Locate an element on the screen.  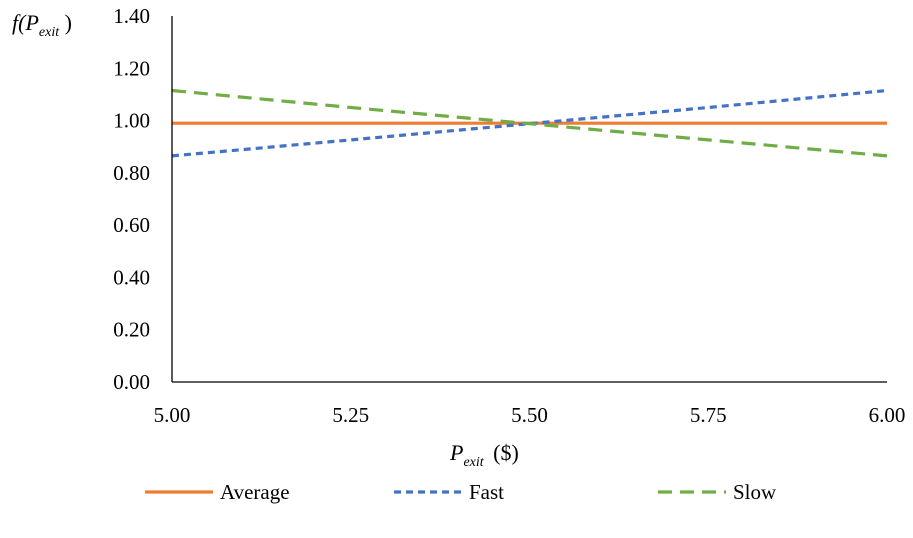
y-tick-label: 0.00 is located at coordinates (131, 382).